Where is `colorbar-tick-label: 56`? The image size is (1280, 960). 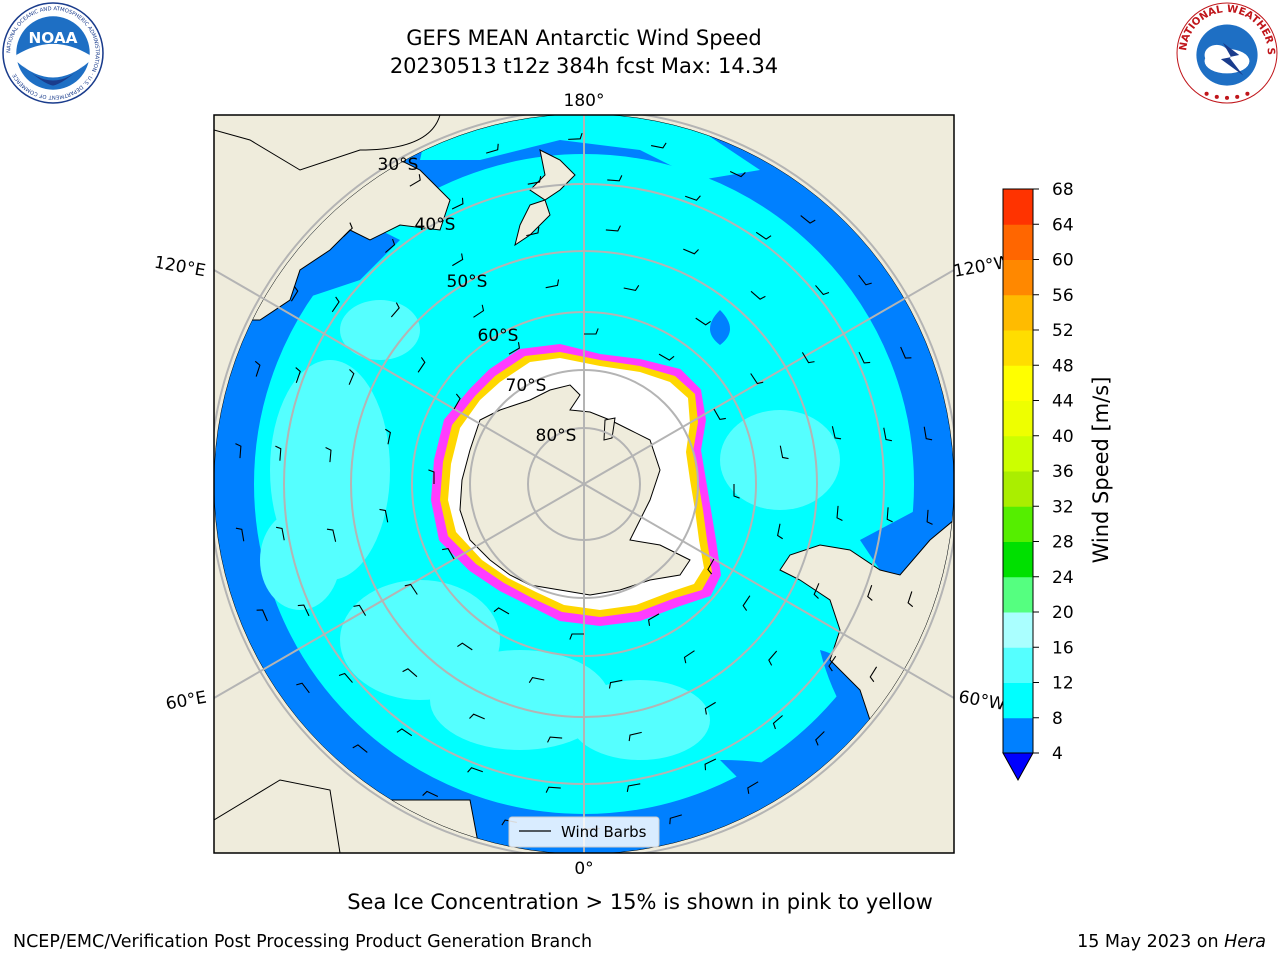
colorbar-tick-label: 56 is located at coordinates (1063, 296).